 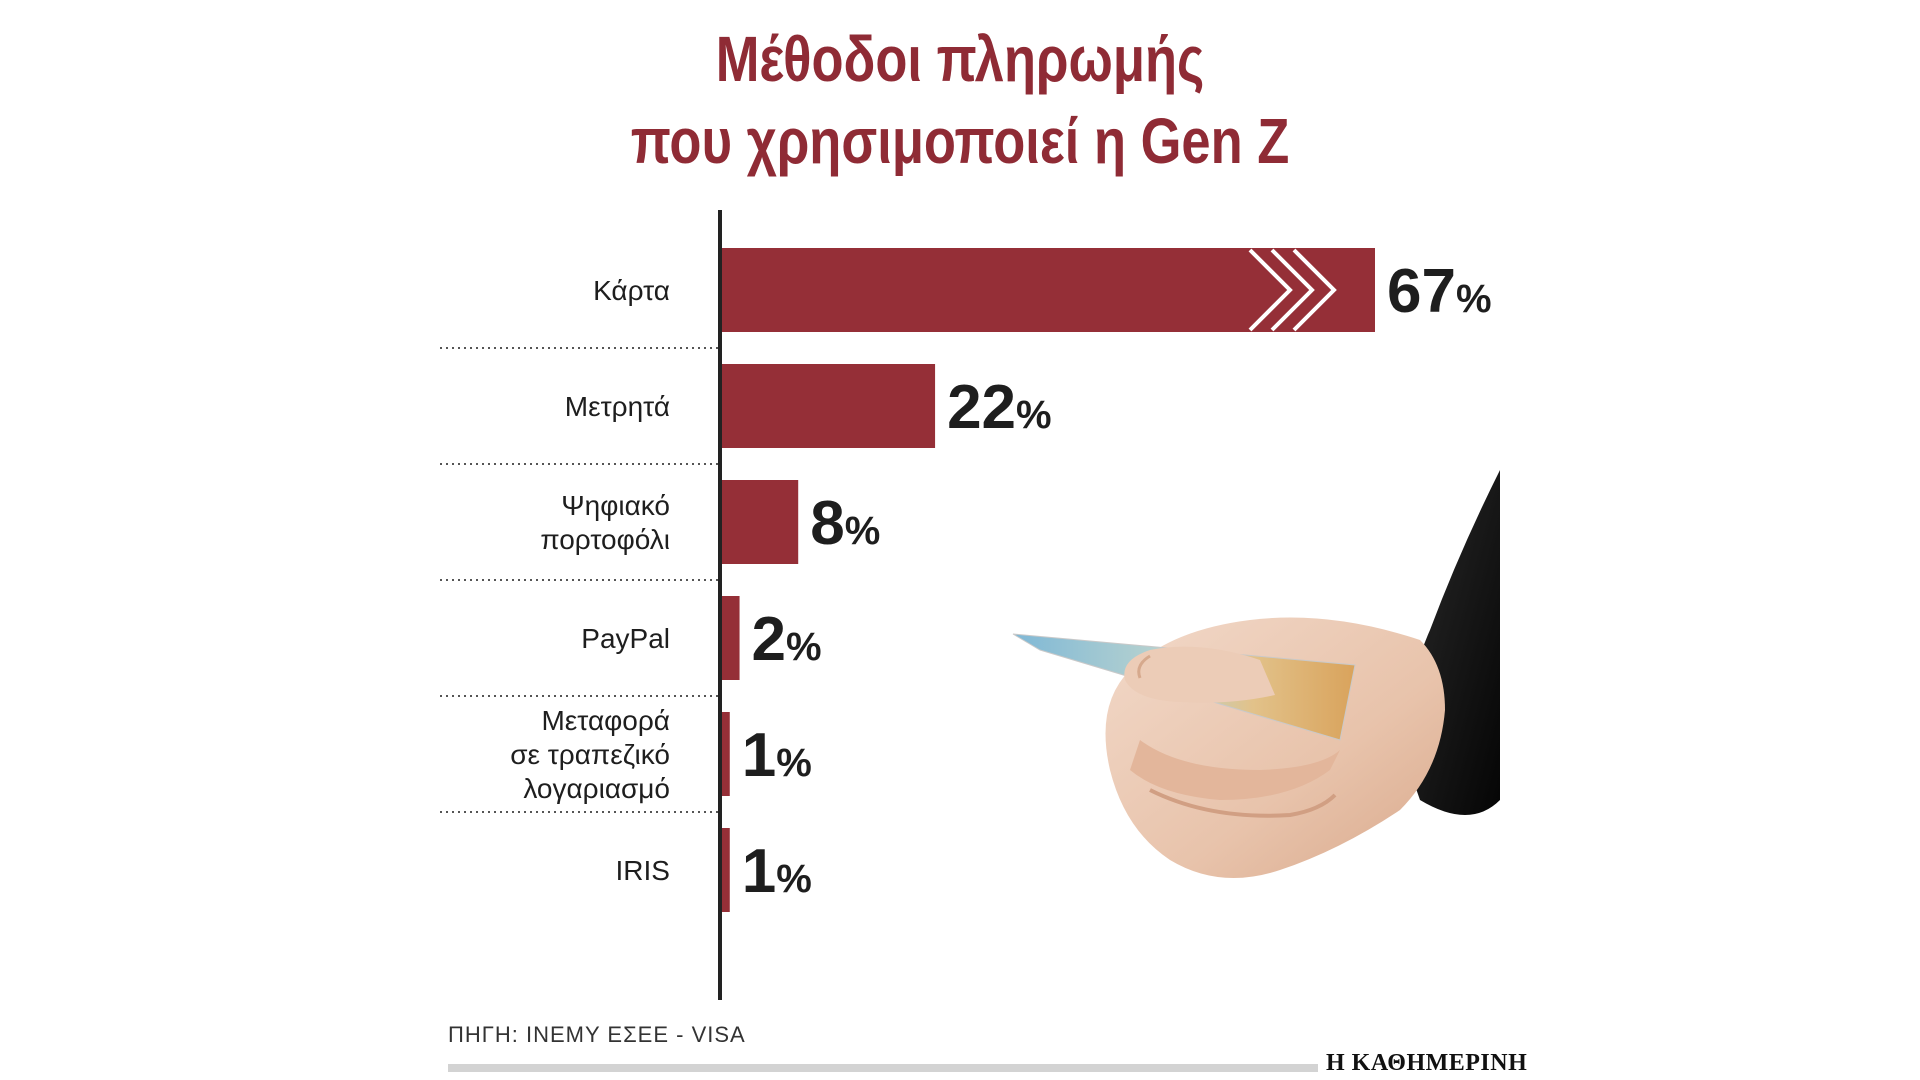 I want to click on category-label-2-line-0: Ψηφιακό, so click(x=615, y=505).